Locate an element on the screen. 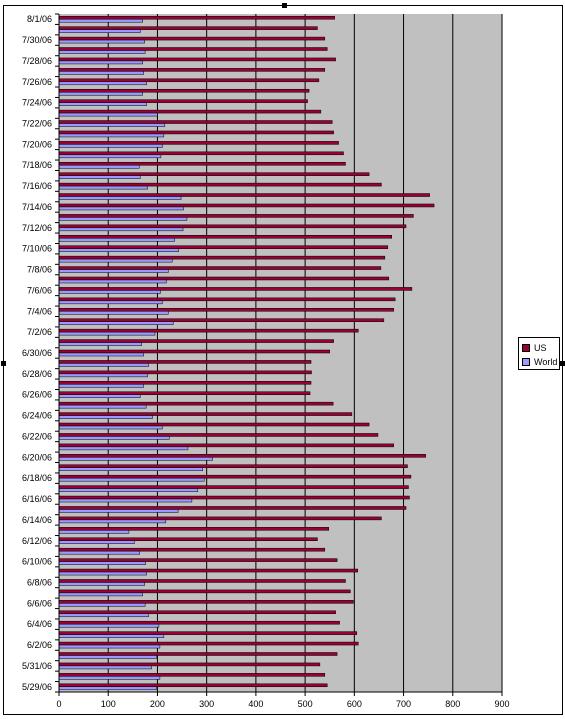  y-tick-label-5/29/06: 5/29/06 is located at coordinates (37, 687).